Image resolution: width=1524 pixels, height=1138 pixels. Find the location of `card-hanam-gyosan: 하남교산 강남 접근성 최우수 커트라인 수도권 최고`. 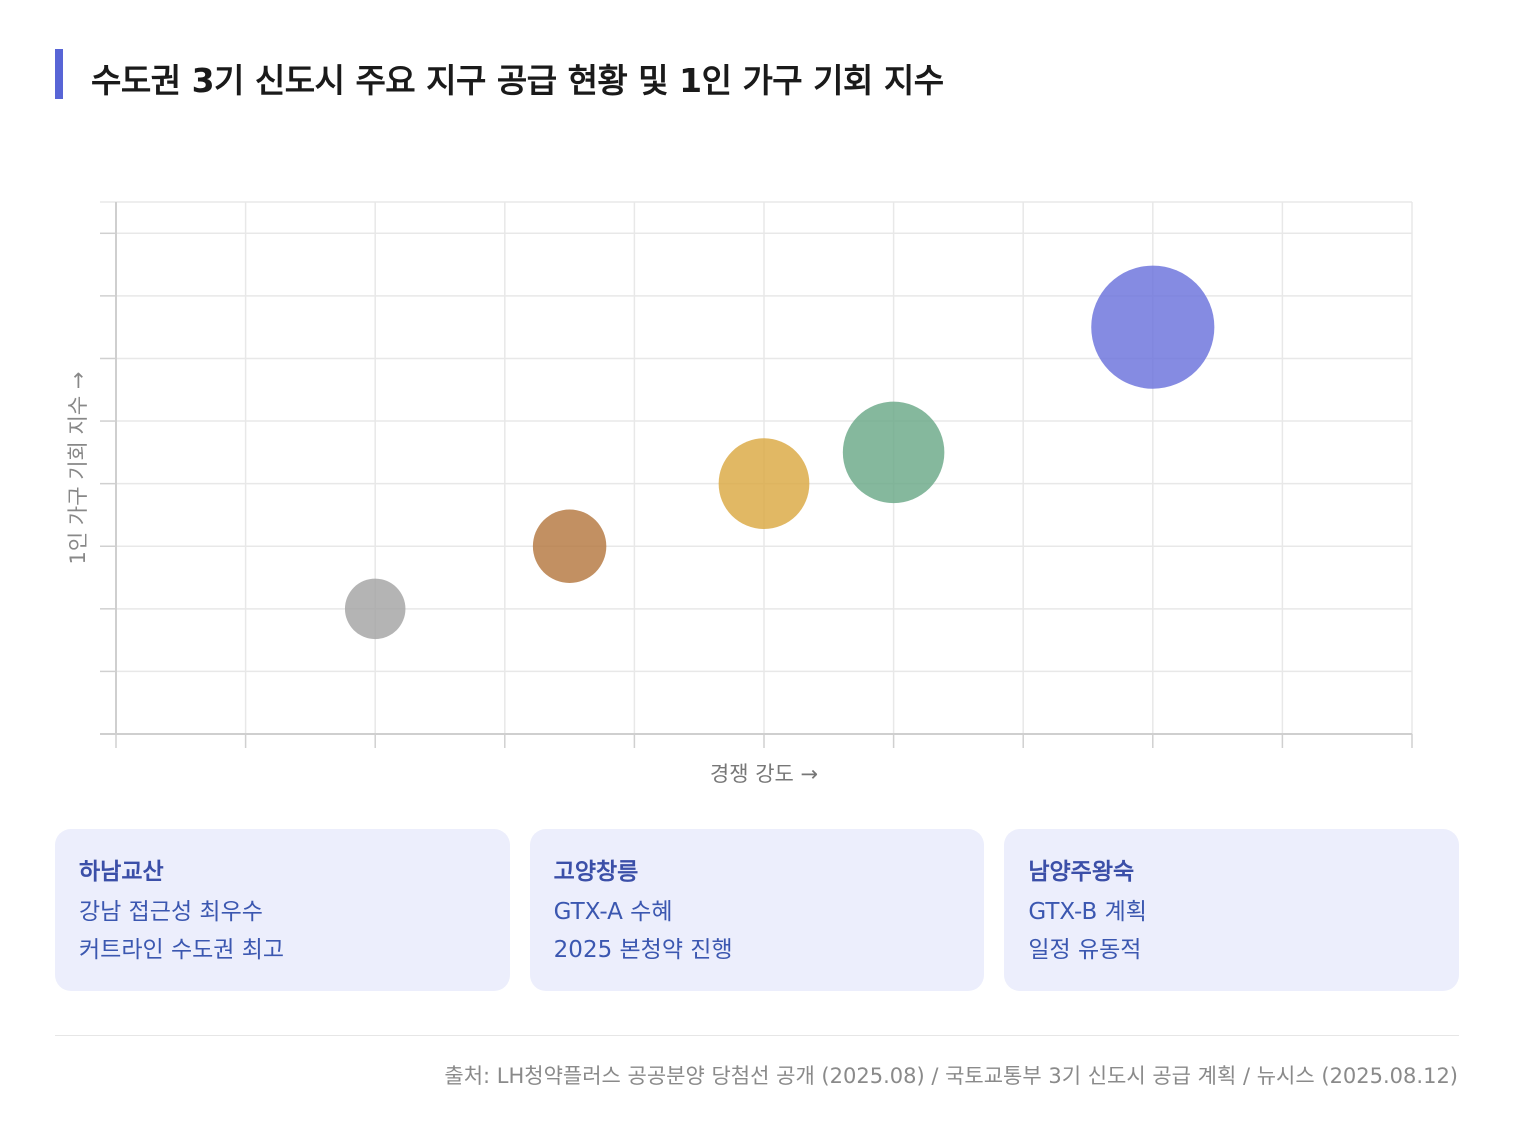

card-hanam-gyosan: 하남교산 강남 접근성 최우수 커트라인 수도권 최고 is located at coordinates (282, 910).